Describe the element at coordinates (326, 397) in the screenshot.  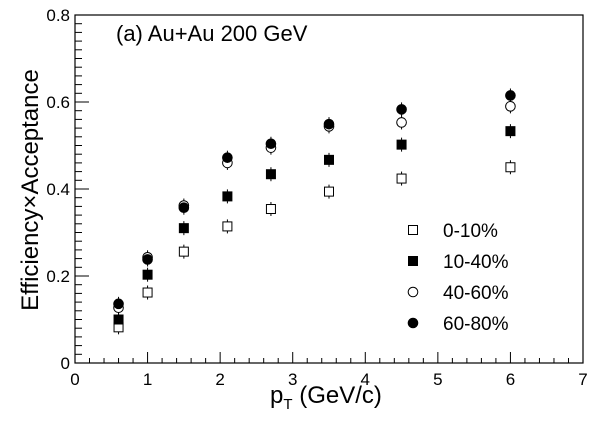
I see `x-axis-title: pT (GeV/c)` at that location.